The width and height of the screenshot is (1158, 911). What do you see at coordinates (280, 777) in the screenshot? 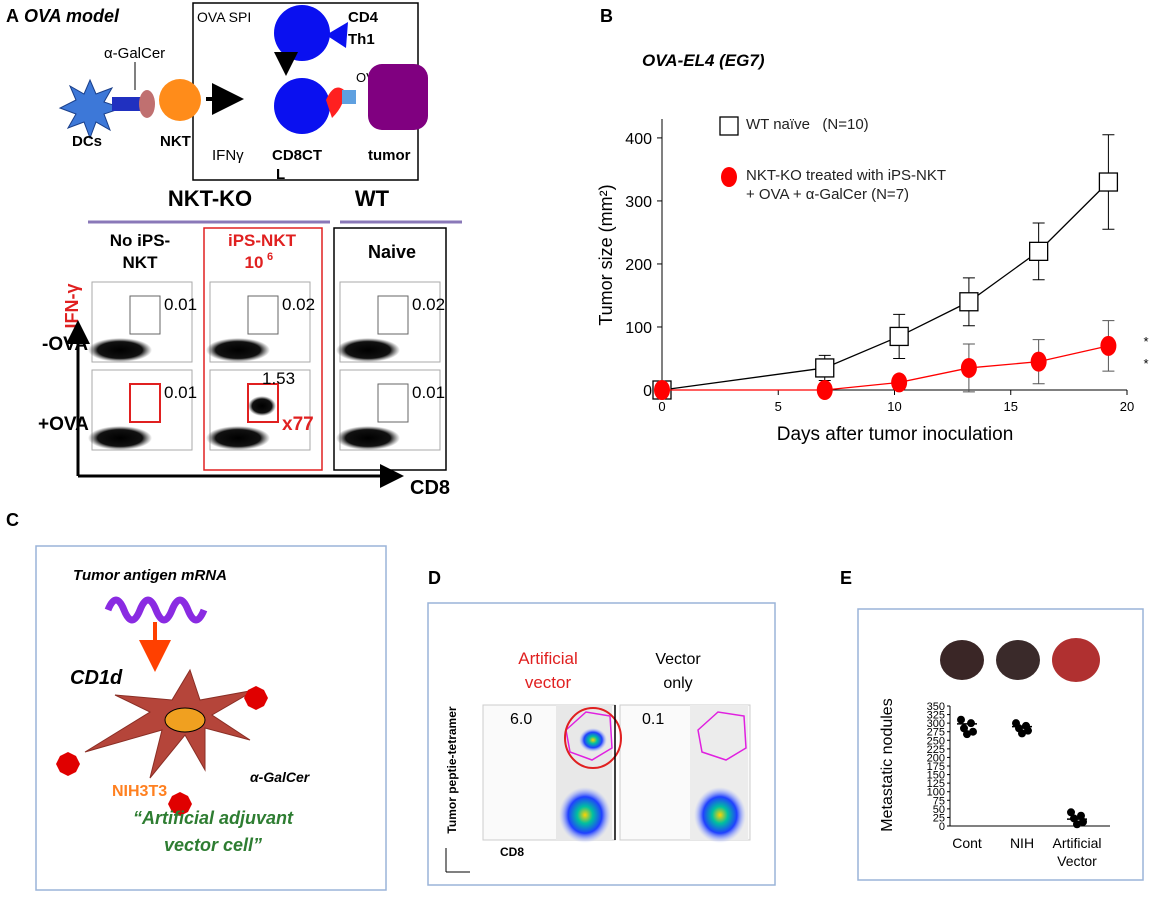
I see `galcer-label: α-GalCer` at bounding box center [280, 777].